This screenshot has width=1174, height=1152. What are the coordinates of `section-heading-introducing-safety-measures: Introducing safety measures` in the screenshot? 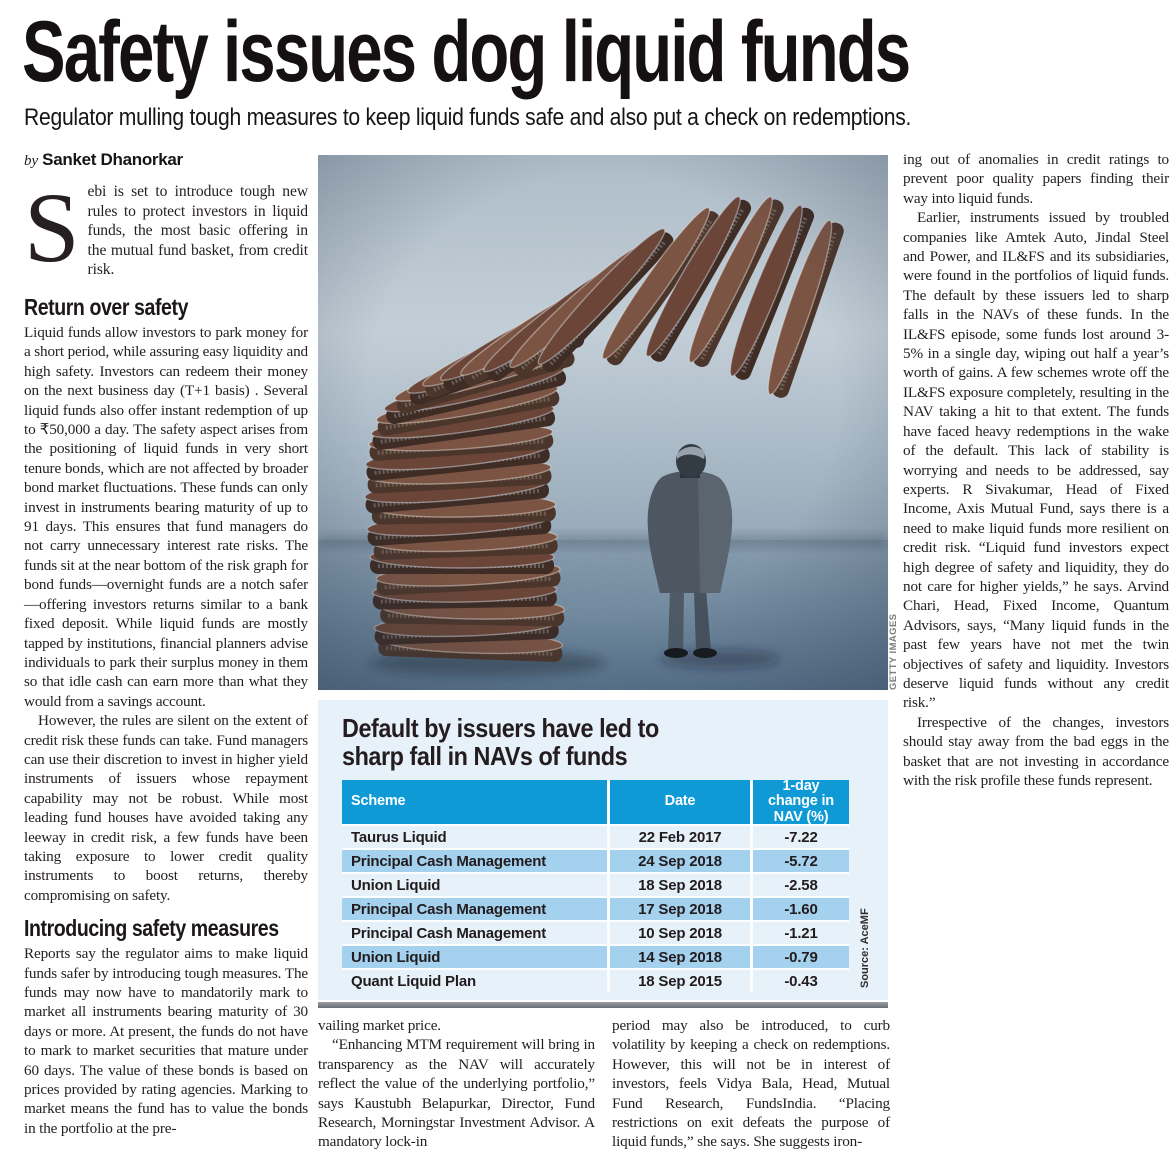 It's located at (151, 928).